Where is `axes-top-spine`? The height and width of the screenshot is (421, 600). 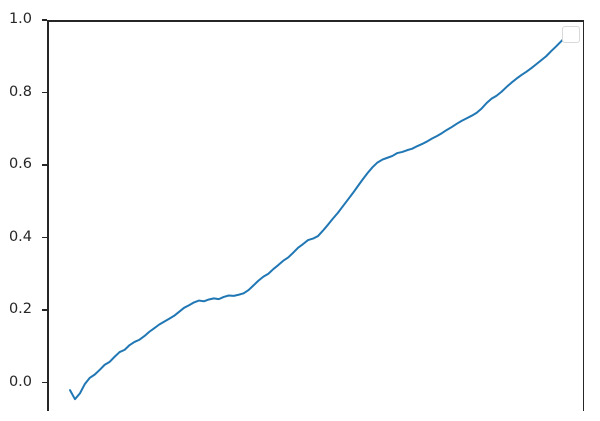 axes-top-spine is located at coordinates (315, 21).